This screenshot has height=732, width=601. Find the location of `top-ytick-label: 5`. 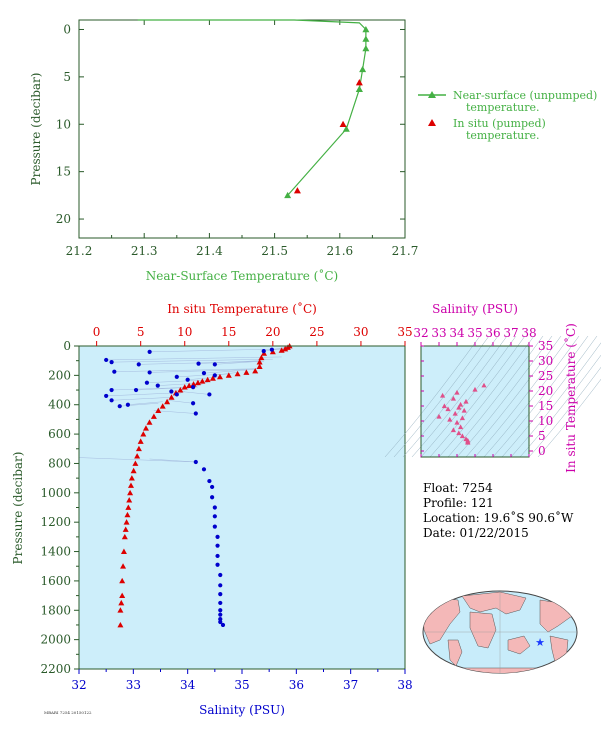

top-ytick-label: 5 is located at coordinates (67, 77).